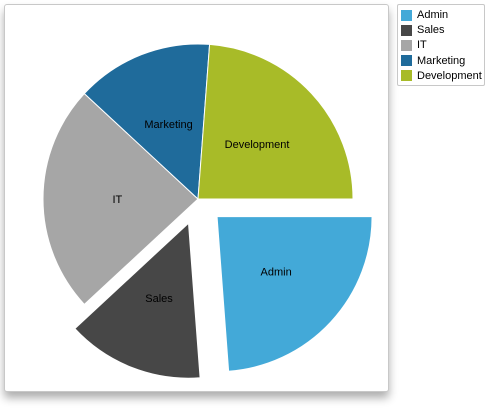  What do you see at coordinates (137, 300) in the screenshot?
I see `pie-slice-sales` at bounding box center [137, 300].